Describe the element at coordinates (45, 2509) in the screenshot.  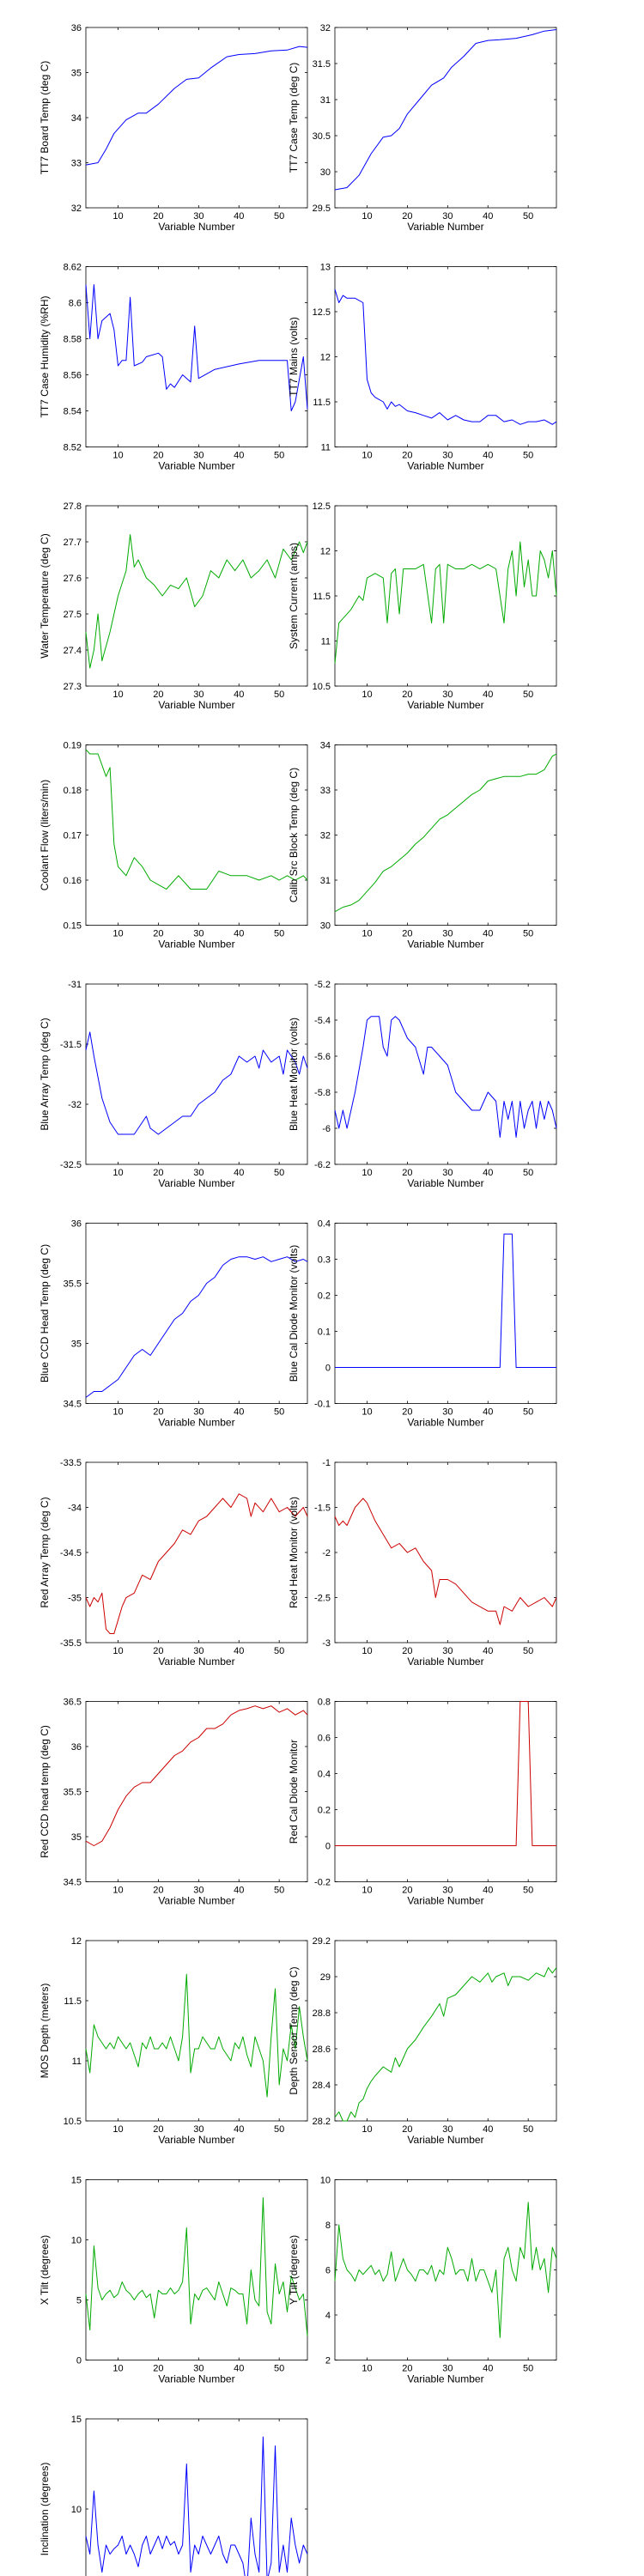
I see `y-axis-label: Inclination (degrees)` at that location.